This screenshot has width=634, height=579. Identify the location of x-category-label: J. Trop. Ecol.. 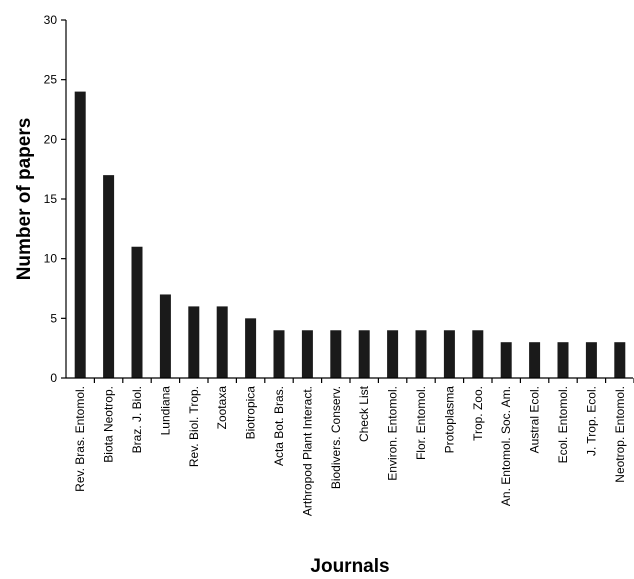
(591, 421).